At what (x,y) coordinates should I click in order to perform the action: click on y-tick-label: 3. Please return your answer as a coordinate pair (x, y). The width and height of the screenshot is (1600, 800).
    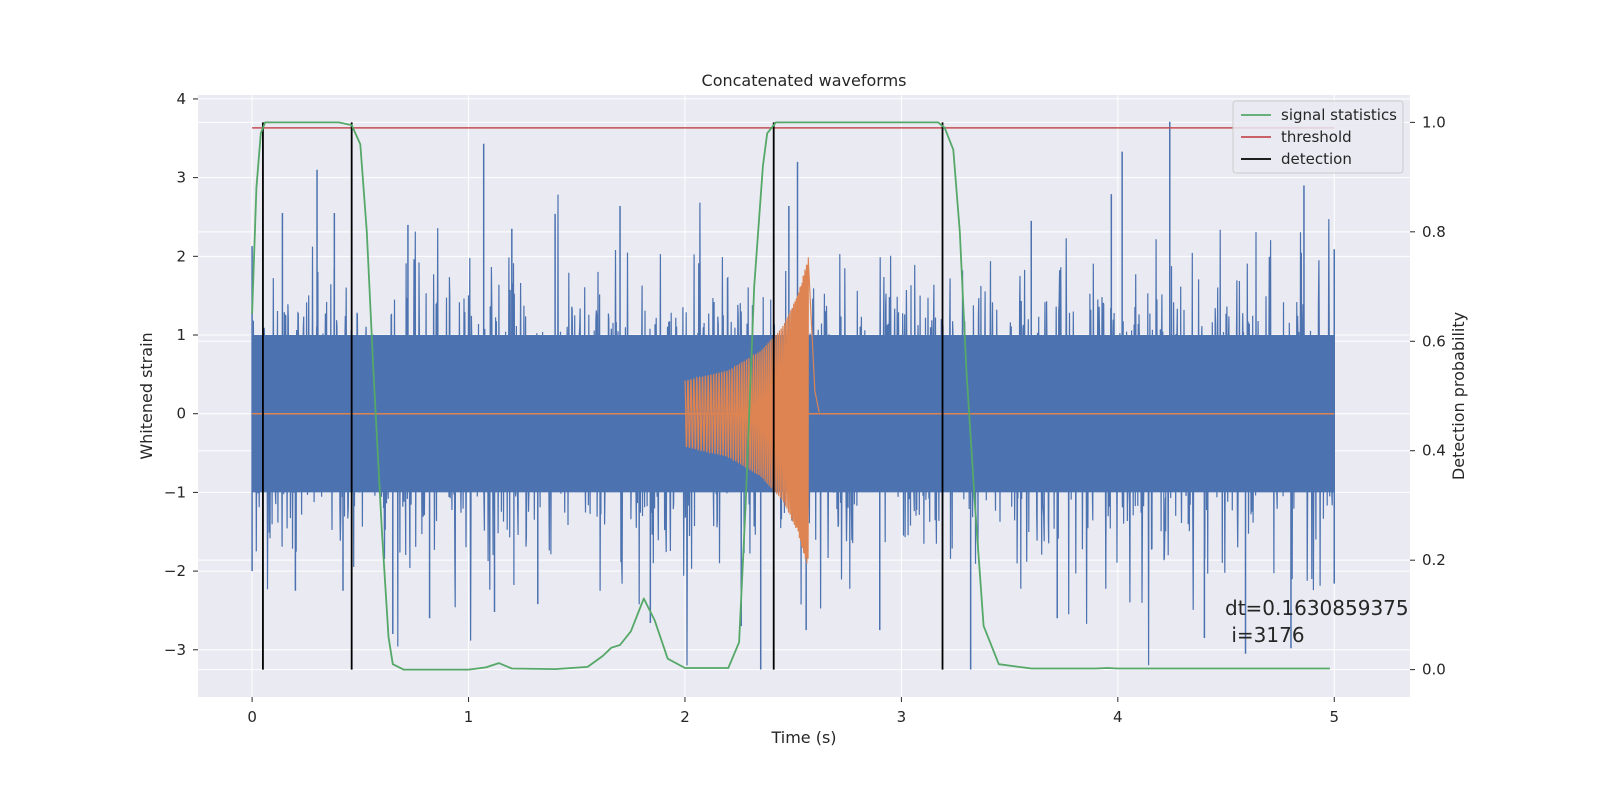
    Looking at the image, I should click on (181, 178).